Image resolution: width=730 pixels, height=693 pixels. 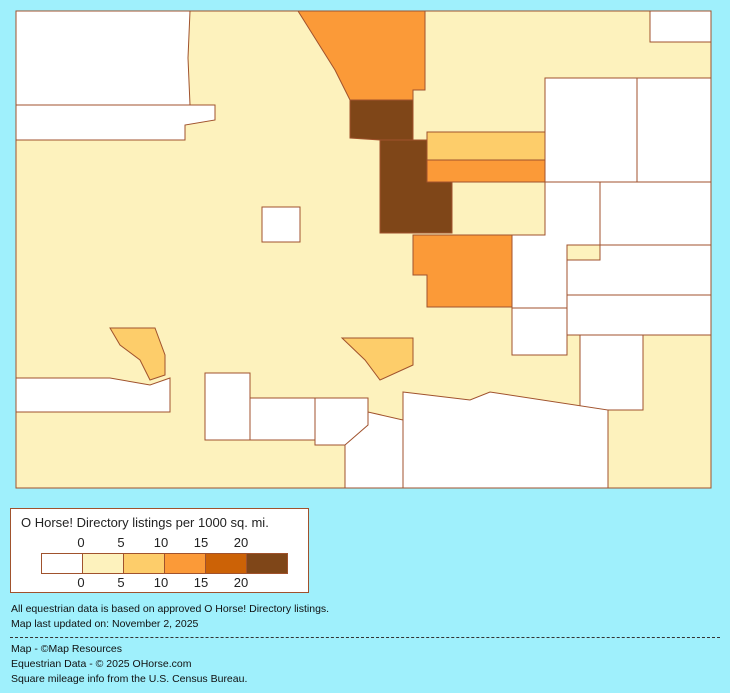 What do you see at coordinates (101, 664) in the screenshot?
I see `data-credit: Equestrian Data - © 2025 OHorse.com` at bounding box center [101, 664].